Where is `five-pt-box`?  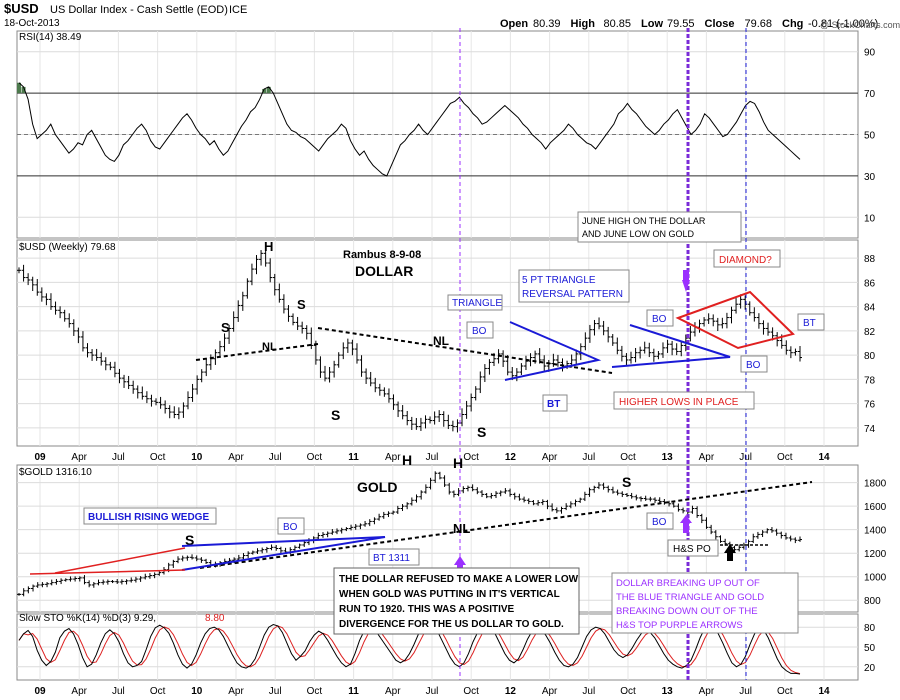
five-pt-box is located at coordinates (574, 286).